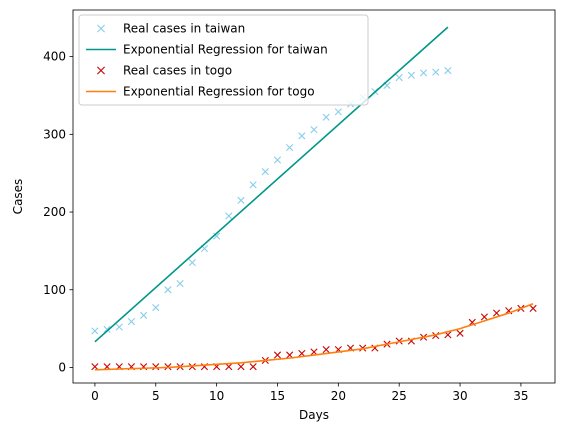 The height and width of the screenshot is (432, 571). What do you see at coordinates (54, 212) in the screenshot?
I see `y-tick-label: 200` at bounding box center [54, 212].